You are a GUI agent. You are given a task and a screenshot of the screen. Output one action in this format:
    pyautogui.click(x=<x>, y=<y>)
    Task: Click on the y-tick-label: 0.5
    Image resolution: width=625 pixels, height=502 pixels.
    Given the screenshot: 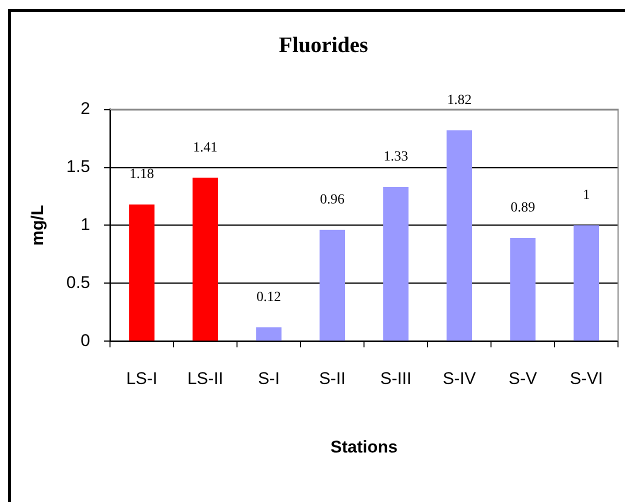 What is the action you would take?
    pyautogui.click(x=78, y=282)
    